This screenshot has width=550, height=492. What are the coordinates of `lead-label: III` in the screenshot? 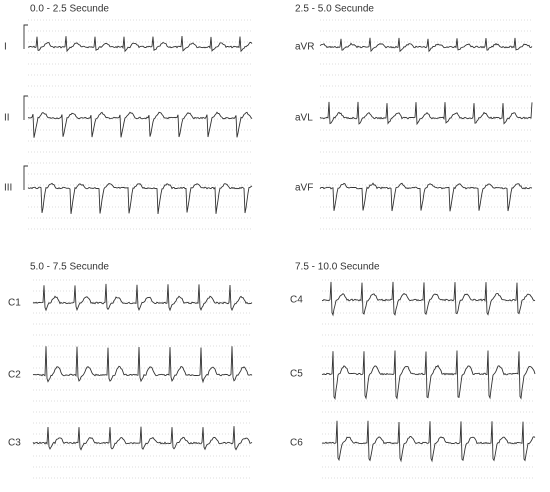 It's located at (8, 188).